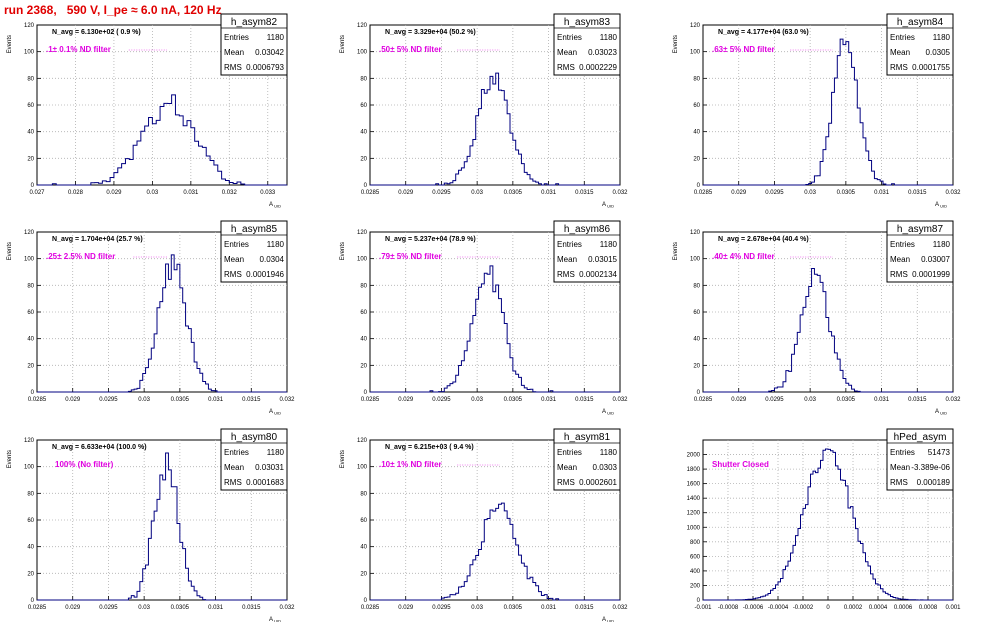 The height and width of the screenshot is (622, 996). Describe the element at coordinates (694, 456) in the screenshot. I see `y-tick-label: 2000` at that location.